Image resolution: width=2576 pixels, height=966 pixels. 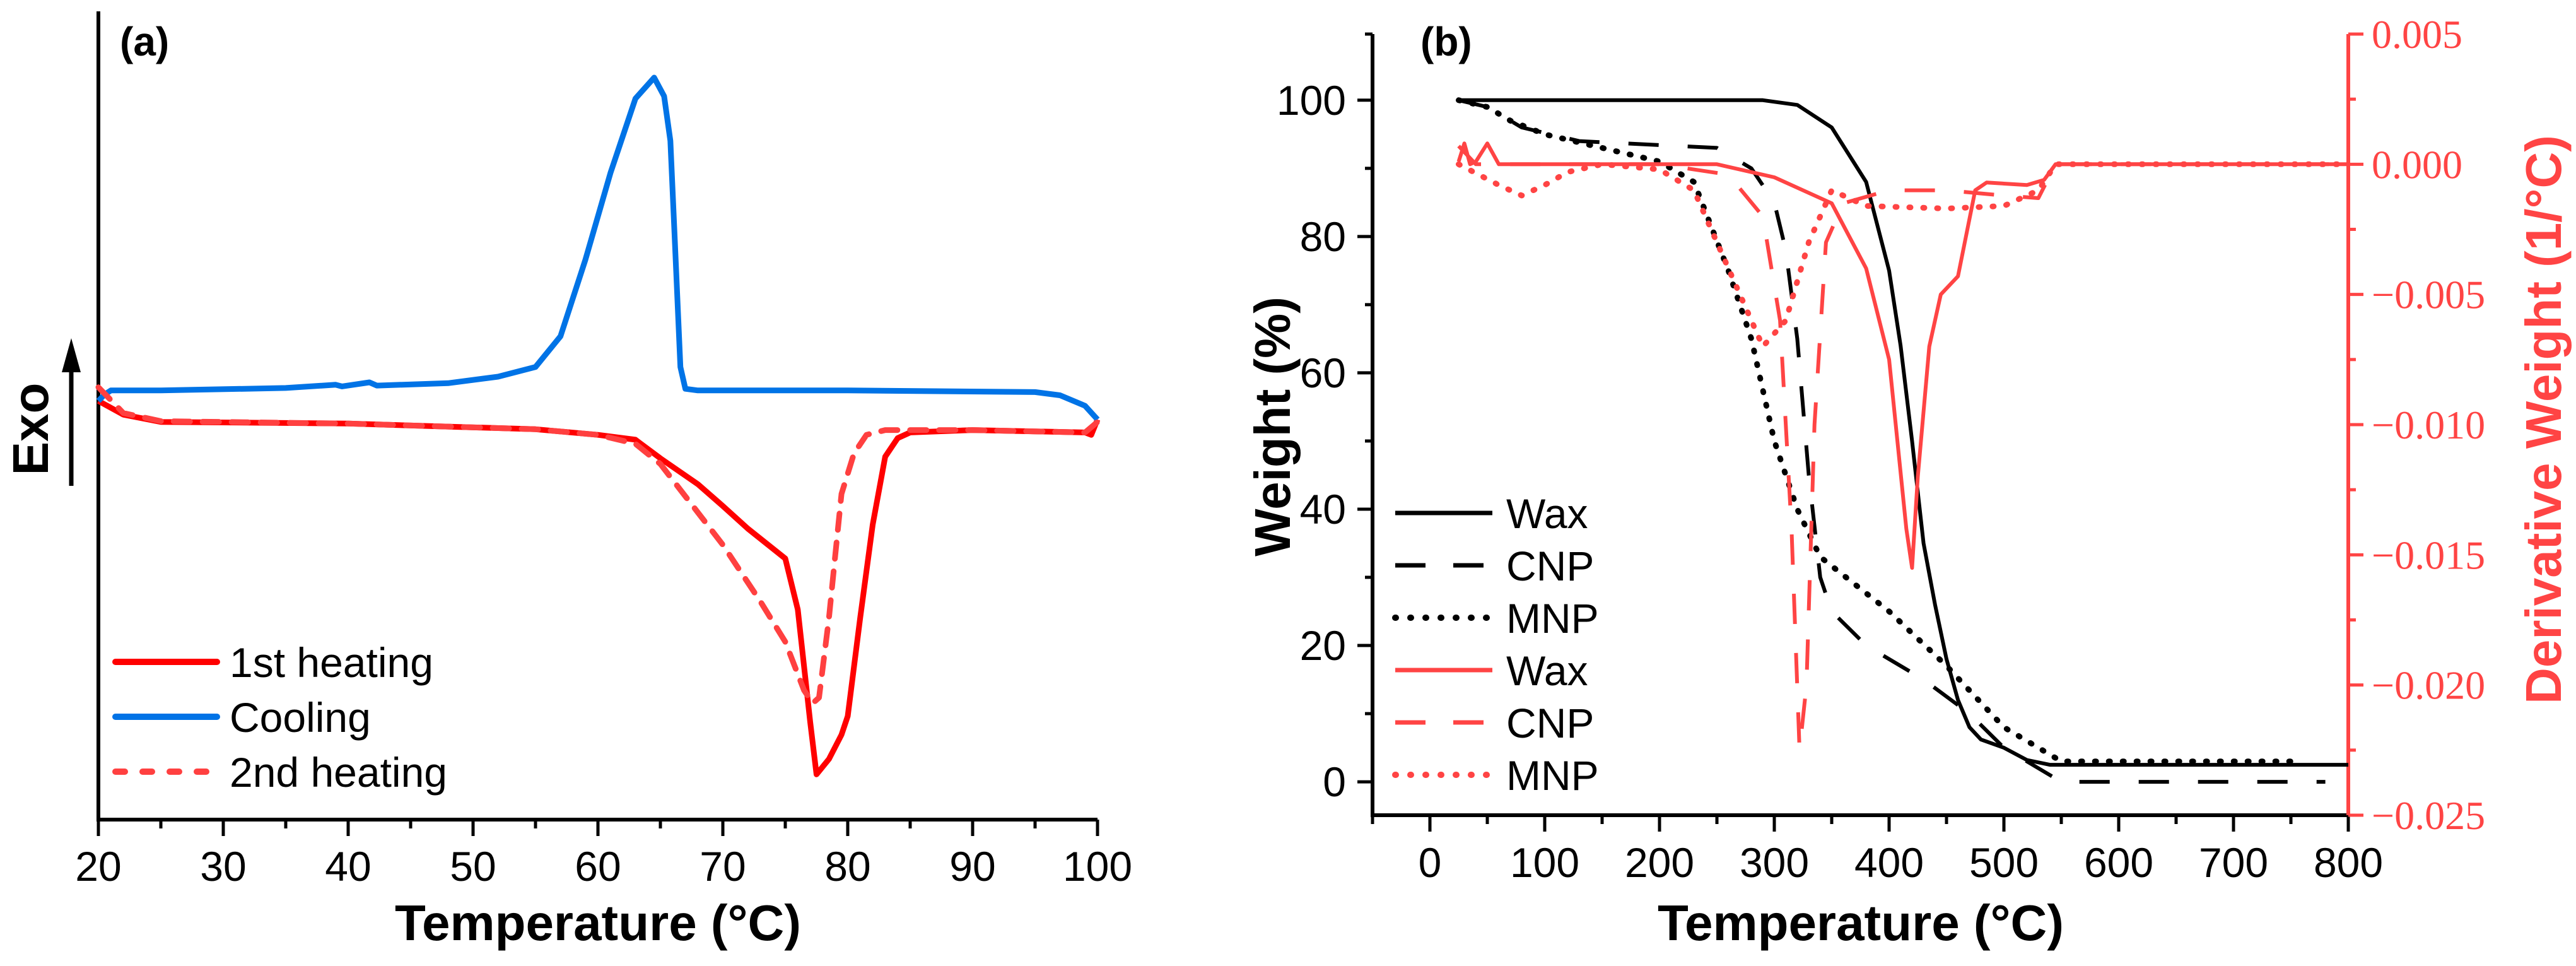 What do you see at coordinates (1323, 236) in the screenshot?
I see `y-tick-label: 80` at bounding box center [1323, 236].